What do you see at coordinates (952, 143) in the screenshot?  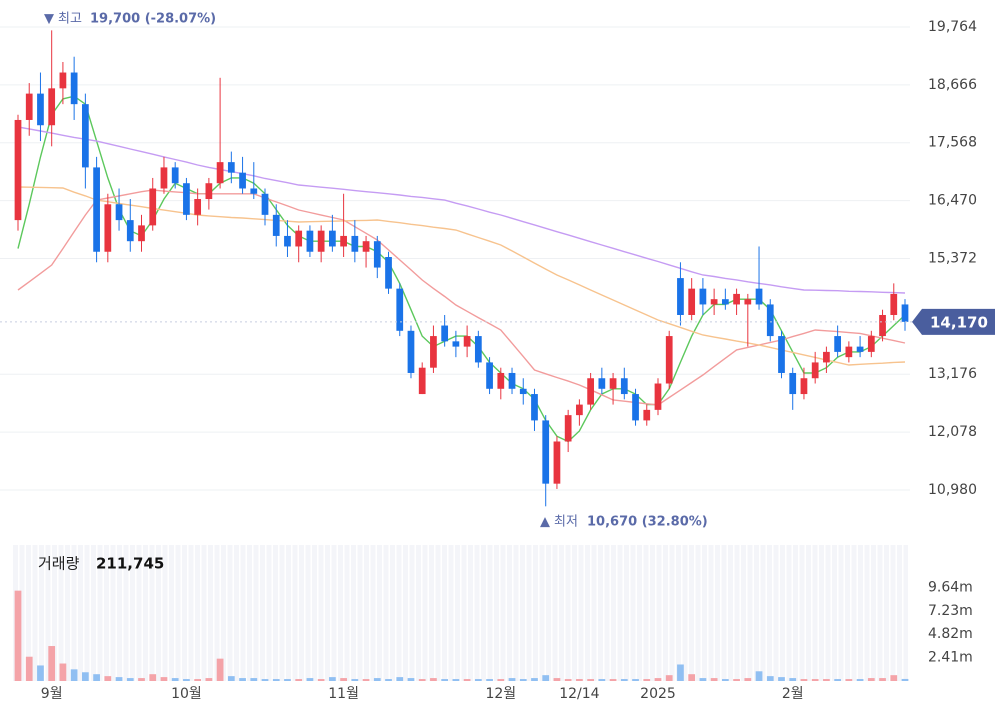 I see `y-tick-label: 17,568` at bounding box center [952, 143].